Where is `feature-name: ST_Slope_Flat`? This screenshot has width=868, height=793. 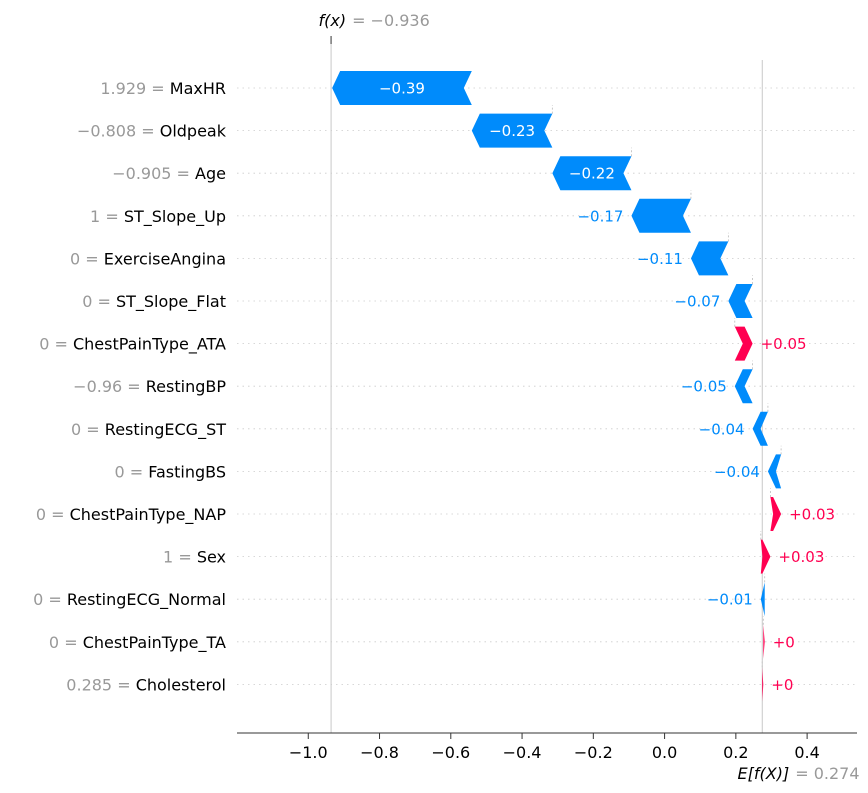
feature-name: ST_Slope_Flat is located at coordinates (171, 302).